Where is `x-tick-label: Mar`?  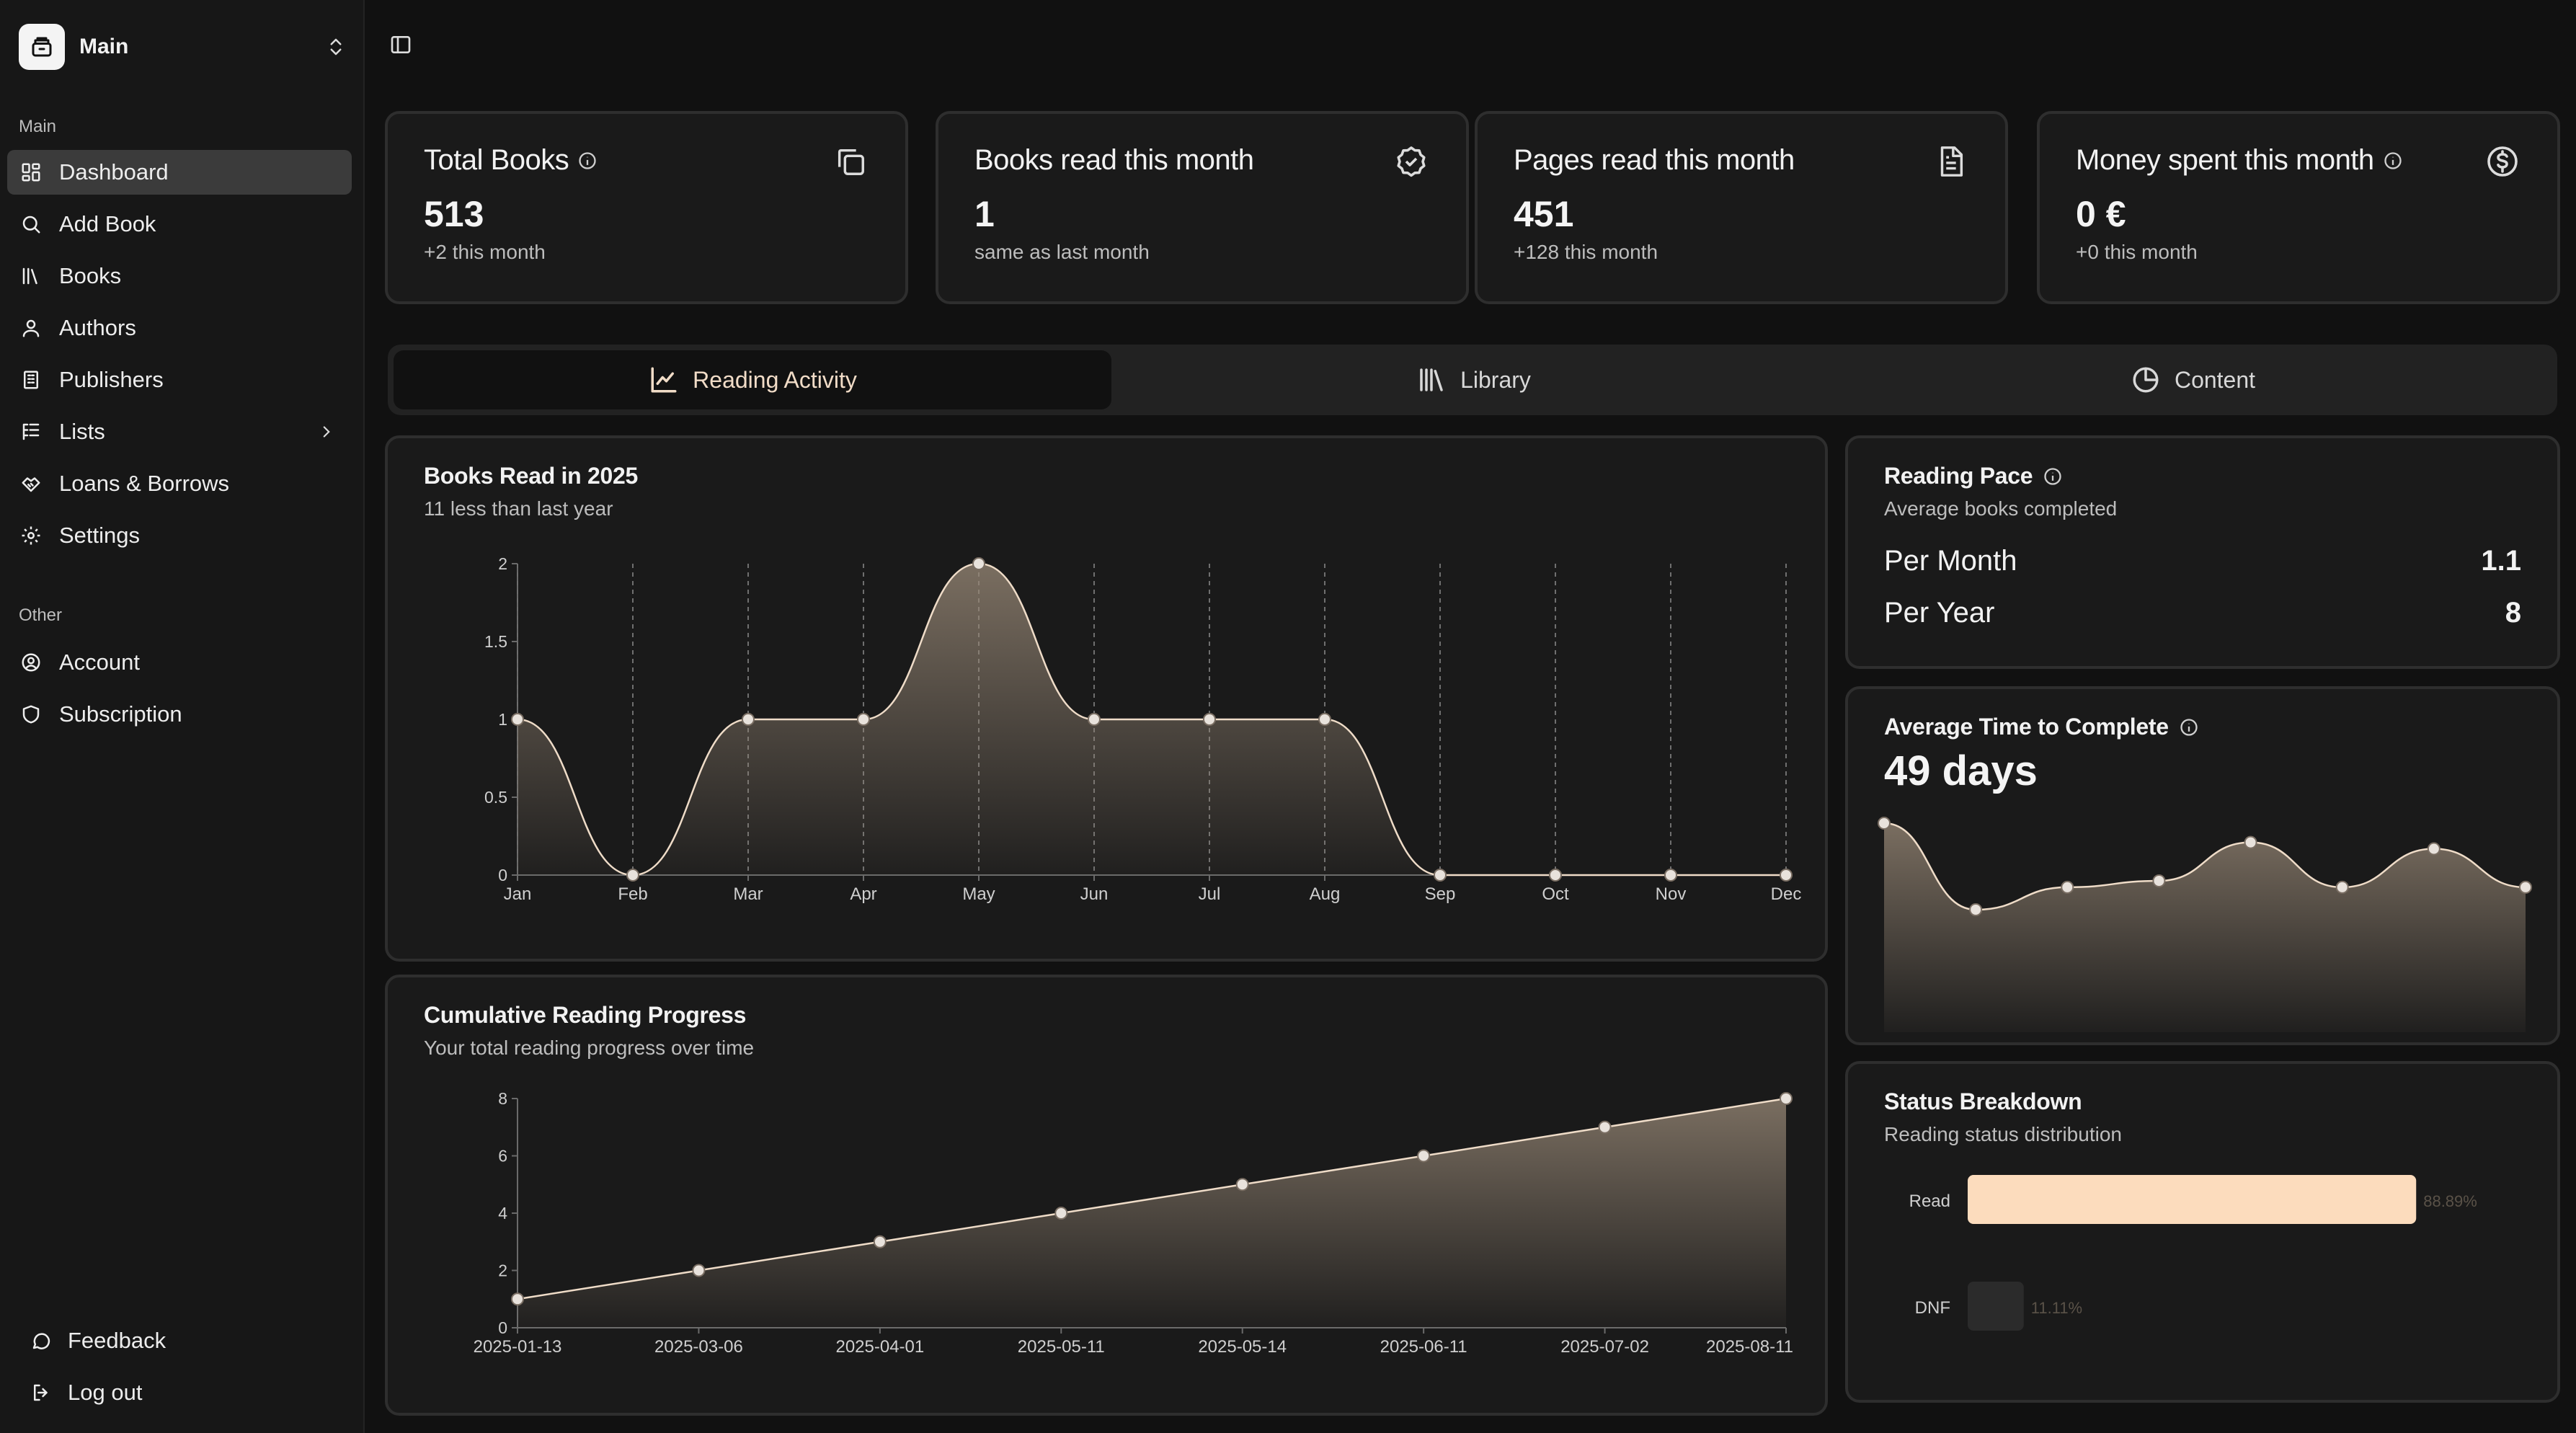 x-tick-label: Mar is located at coordinates (748, 894).